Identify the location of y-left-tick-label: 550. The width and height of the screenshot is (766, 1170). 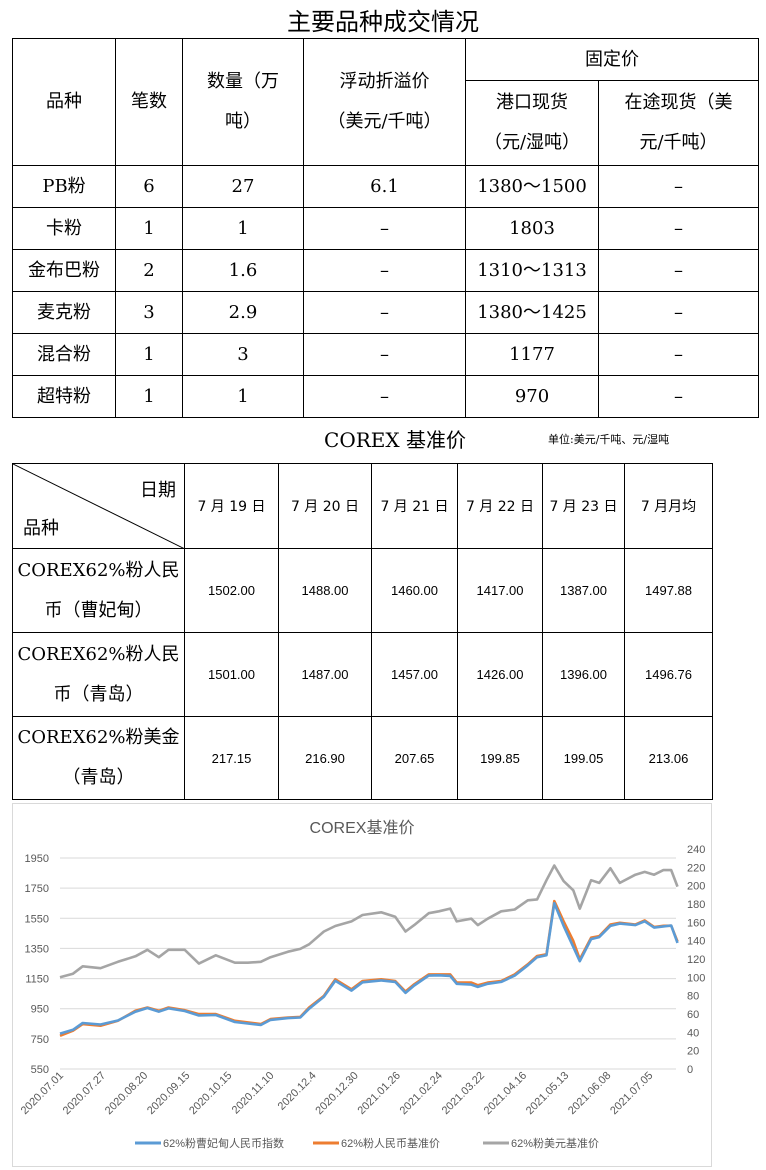
(40, 1070).